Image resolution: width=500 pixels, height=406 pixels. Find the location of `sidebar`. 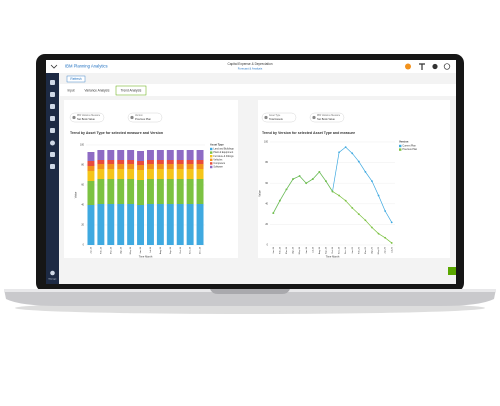

sidebar is located at coordinates (52, 178).